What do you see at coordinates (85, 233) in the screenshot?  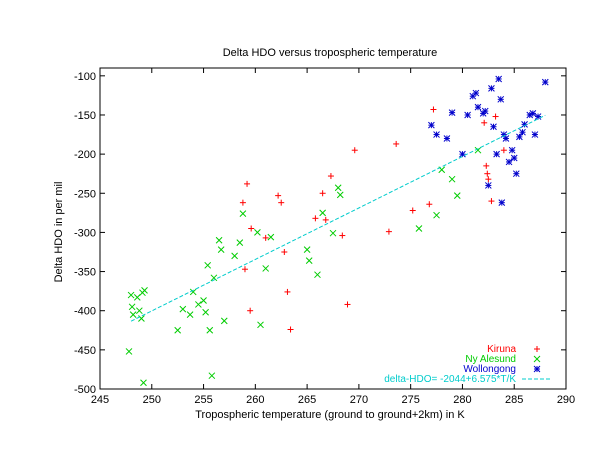 I see `y-tick-label: -300` at bounding box center [85, 233].